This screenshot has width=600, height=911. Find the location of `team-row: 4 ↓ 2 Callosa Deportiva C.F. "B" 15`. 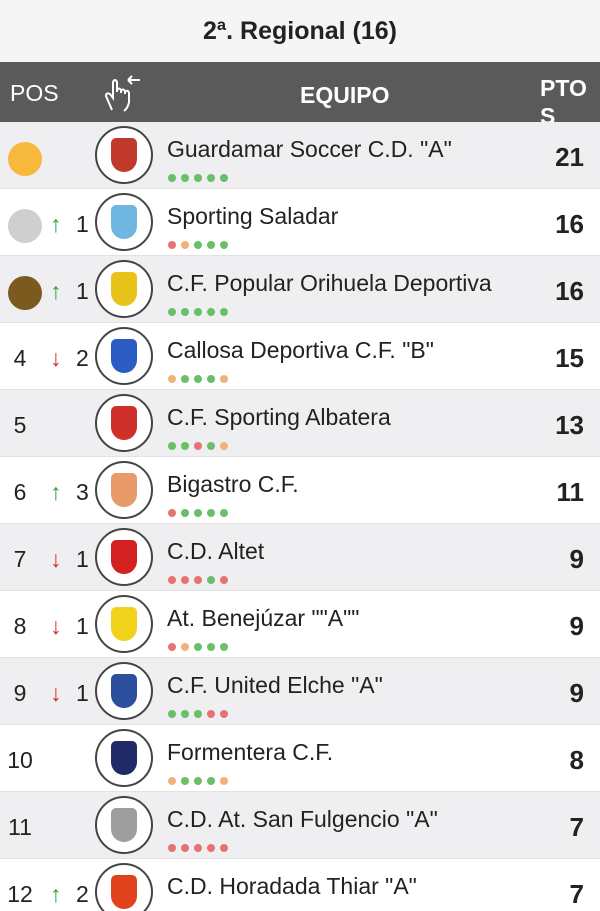

team-row: 4 ↓ 2 Callosa Deportiva C.F. "B" 15 is located at coordinates (300, 356).